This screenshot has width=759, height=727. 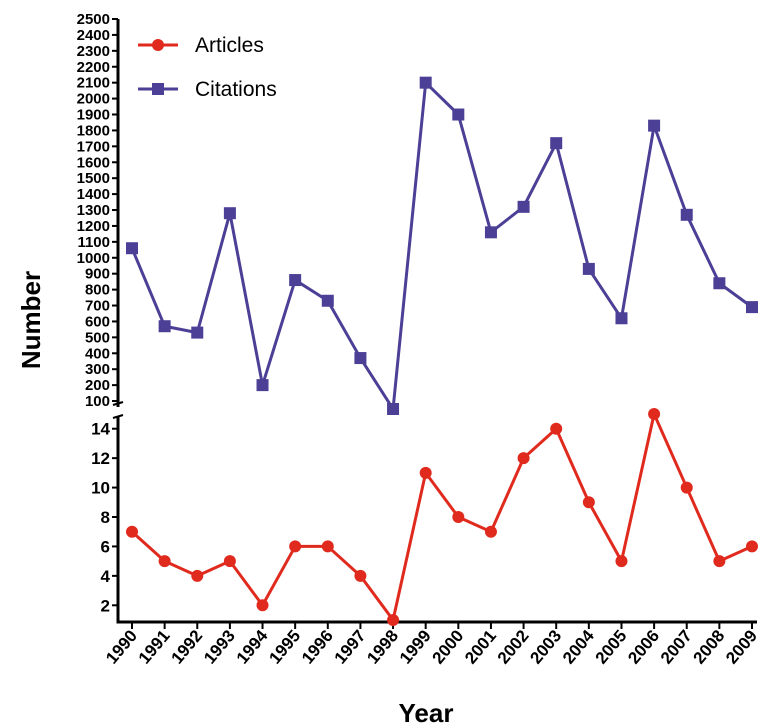 I want to click on y-tick-label: 900, so click(x=97, y=274).